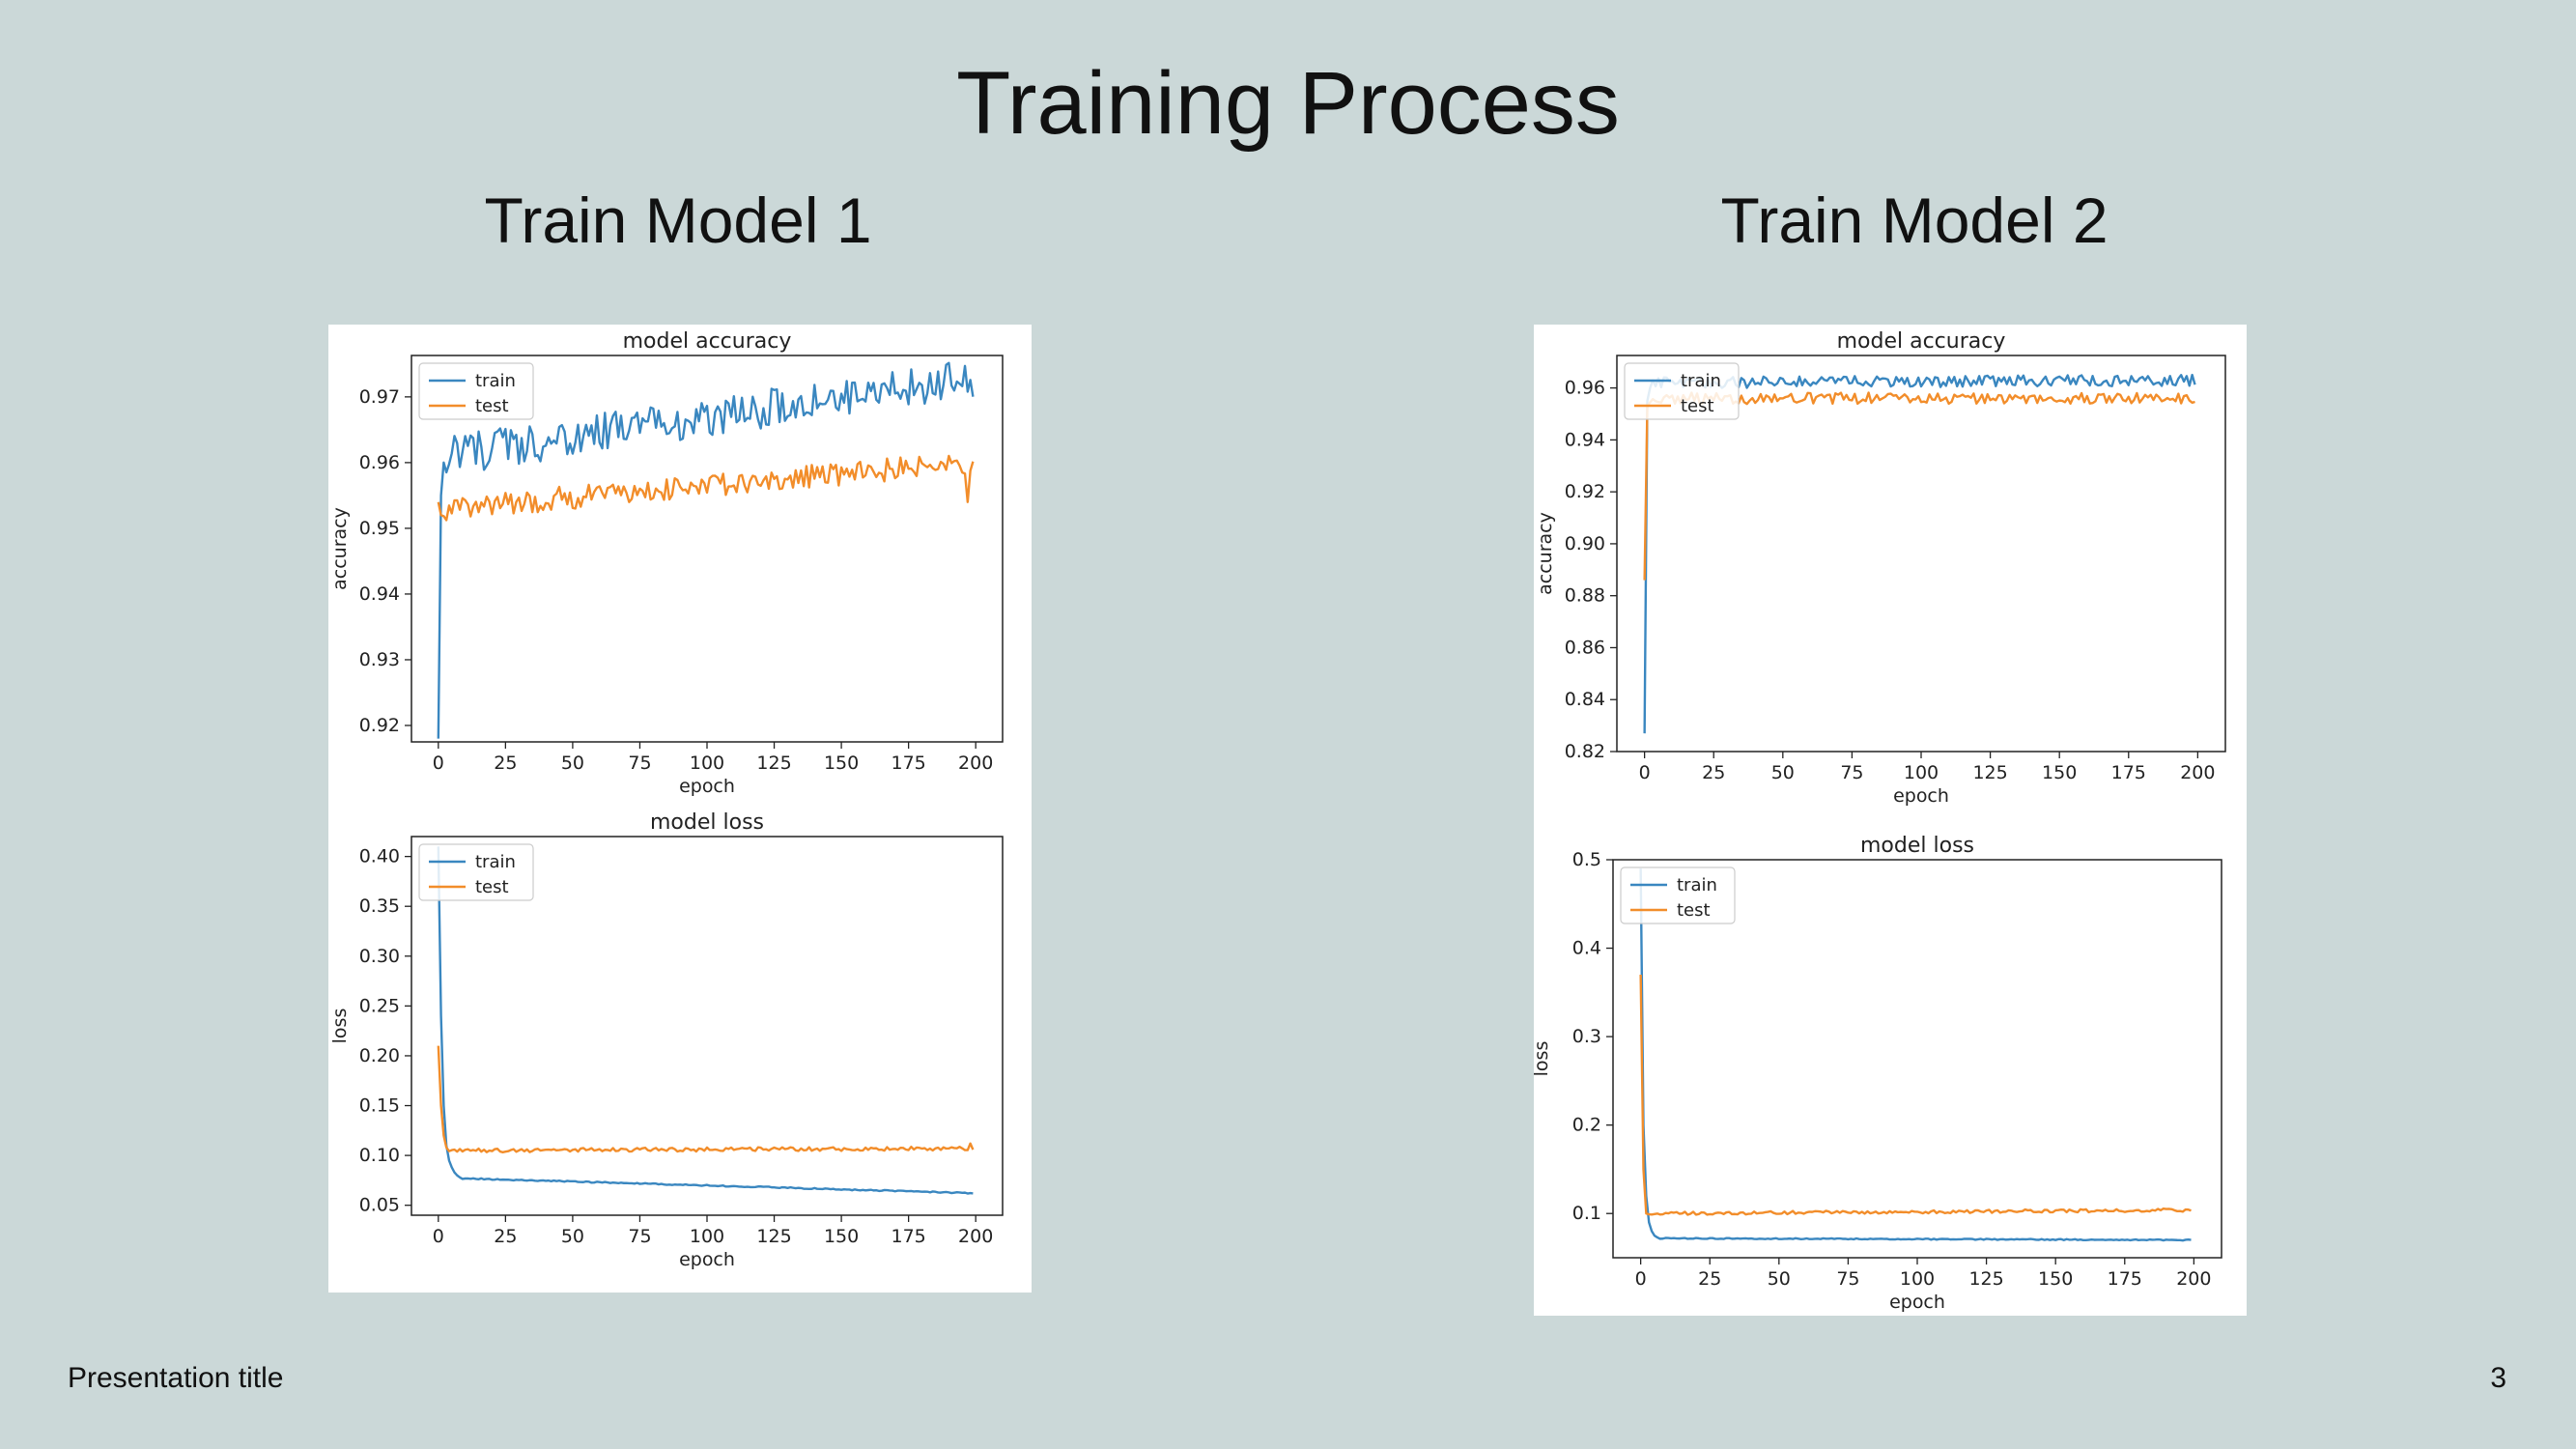  I want to click on m2-loss-legend-label-test: test, so click(1694, 910).